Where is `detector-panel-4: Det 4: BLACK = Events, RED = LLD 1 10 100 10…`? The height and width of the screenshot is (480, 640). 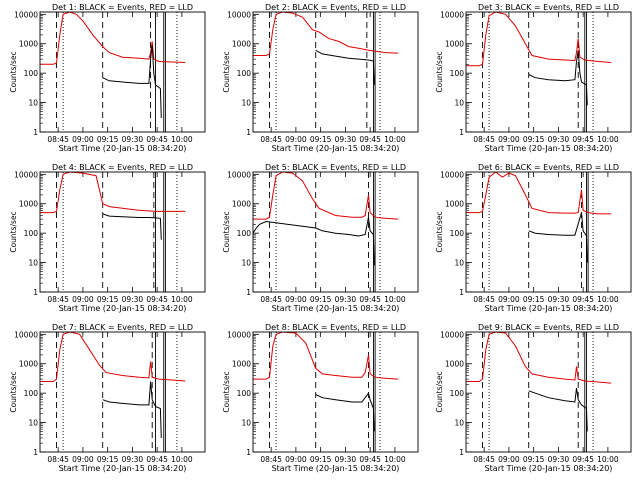
detector-panel-4: Det 4: BLACK = Events, RED = LLD 1 10 100 10… is located at coordinates (107, 238).